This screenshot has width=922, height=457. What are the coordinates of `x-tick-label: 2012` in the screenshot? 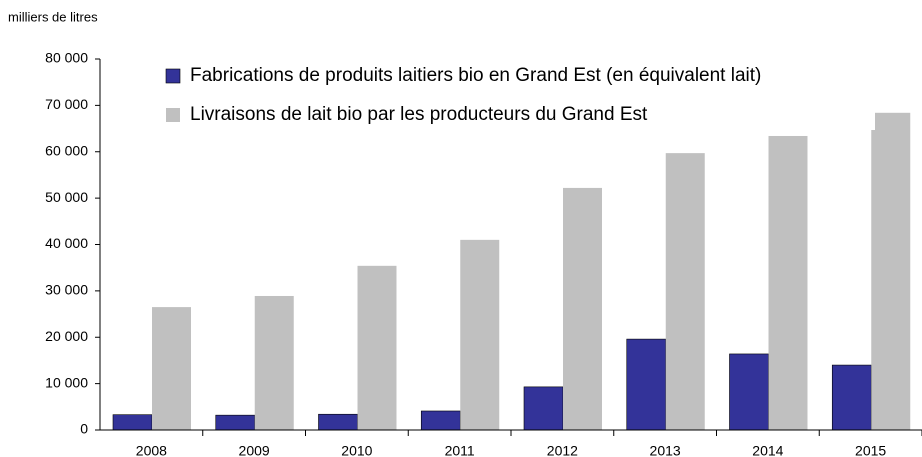 It's located at (562, 450).